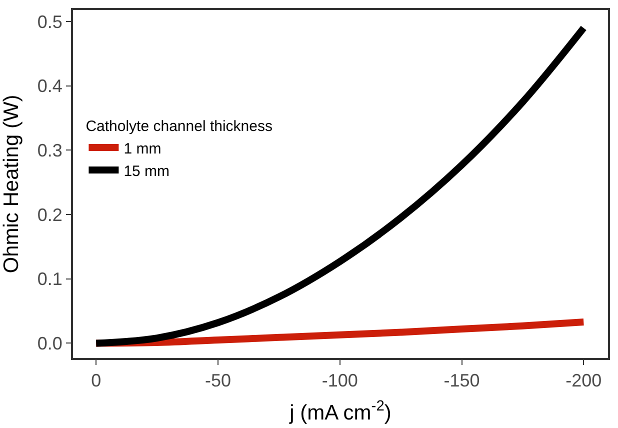 This screenshot has height=428, width=618. I want to click on legend-title: Catholyte channel thickness, so click(179, 127).